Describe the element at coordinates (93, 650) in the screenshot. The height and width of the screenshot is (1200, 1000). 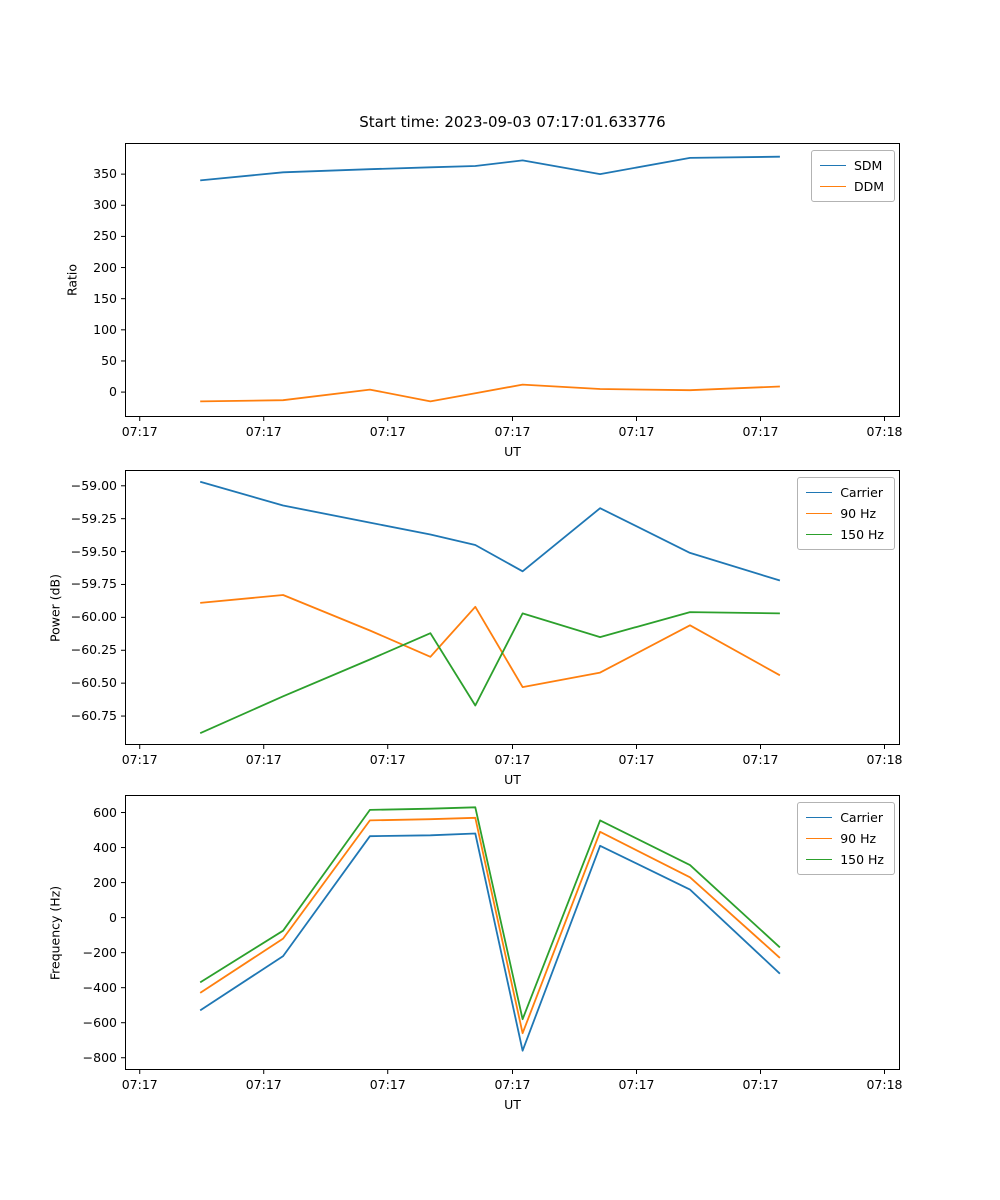
I see `y-tick-label: −60.25` at that location.